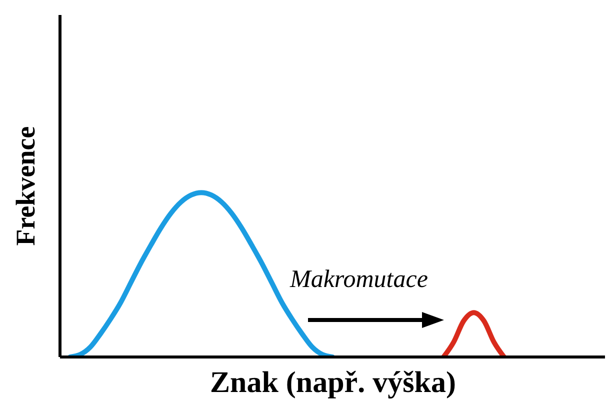 The height and width of the screenshot is (413, 611). I want to click on annotation: Makromutace, so click(359, 280).